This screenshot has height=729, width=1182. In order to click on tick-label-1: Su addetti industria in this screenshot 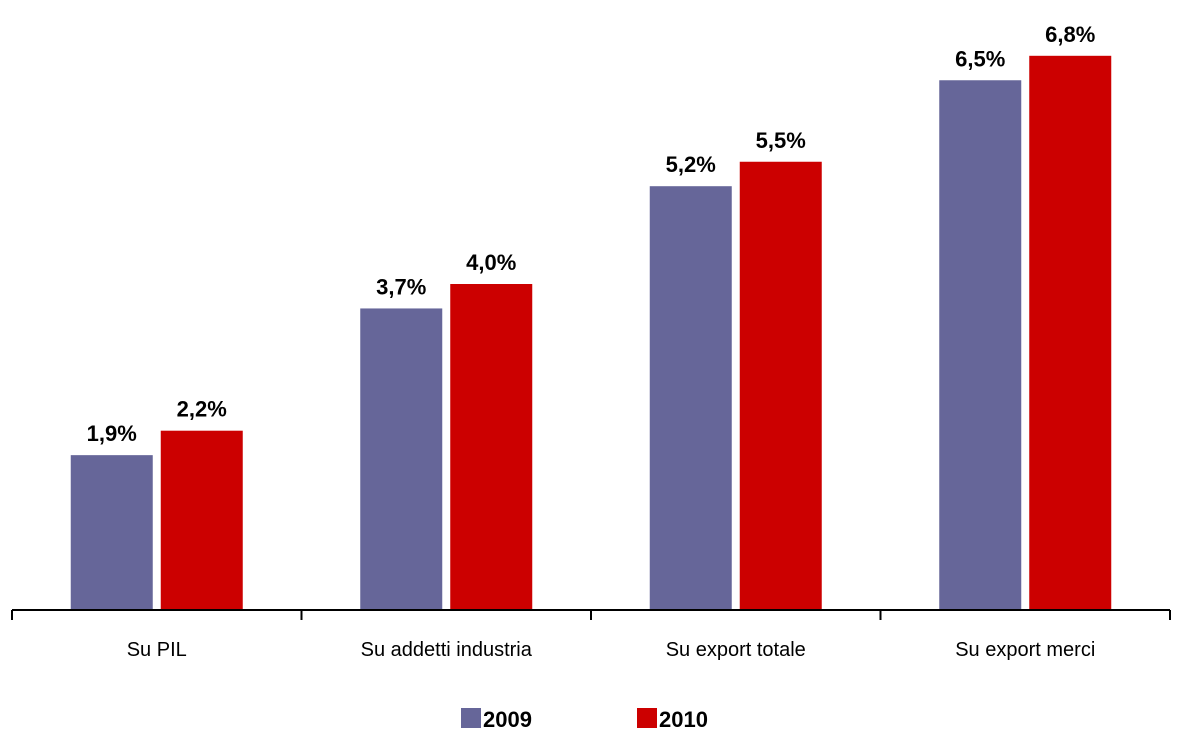, I will do `click(447, 650)`.